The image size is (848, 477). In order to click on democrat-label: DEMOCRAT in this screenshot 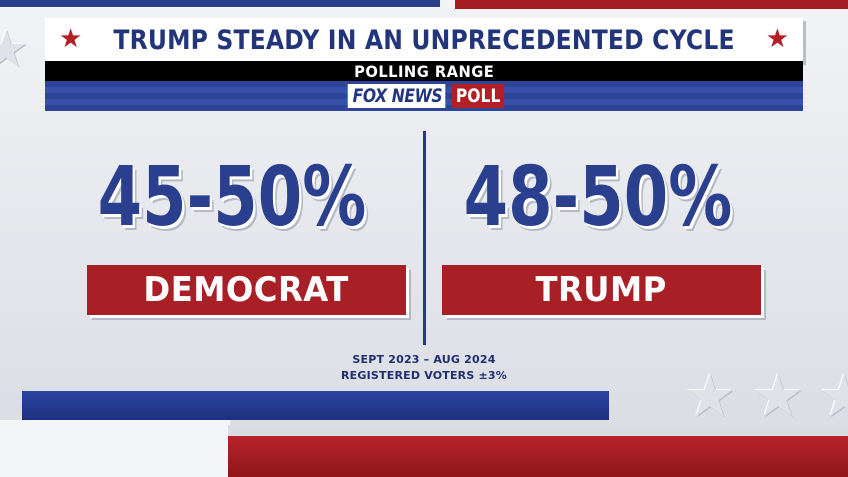, I will do `click(246, 290)`.